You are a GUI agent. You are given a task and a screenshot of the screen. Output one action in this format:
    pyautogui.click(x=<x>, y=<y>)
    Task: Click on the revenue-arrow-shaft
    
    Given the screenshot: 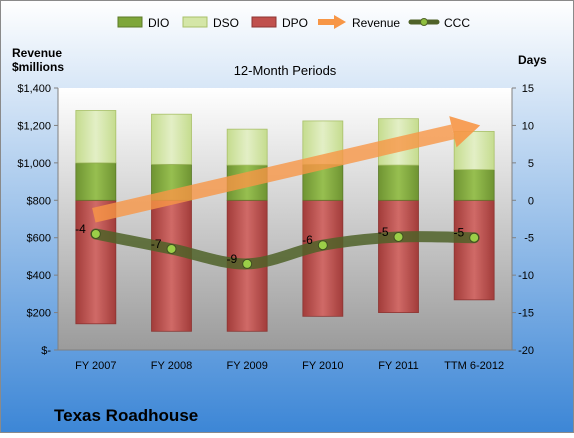 What is the action you would take?
    pyautogui.click(x=273, y=173)
    